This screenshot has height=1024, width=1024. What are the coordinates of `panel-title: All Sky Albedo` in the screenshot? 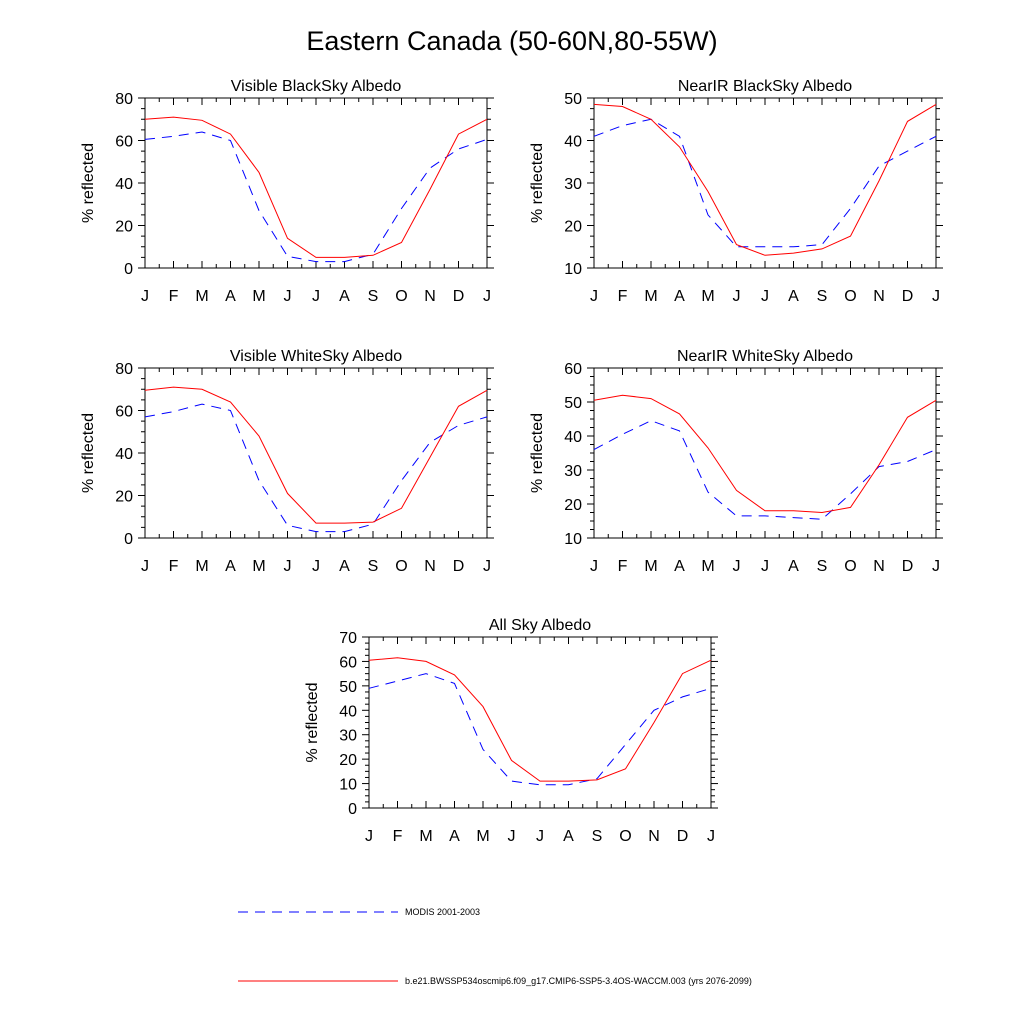 It's located at (540, 625).